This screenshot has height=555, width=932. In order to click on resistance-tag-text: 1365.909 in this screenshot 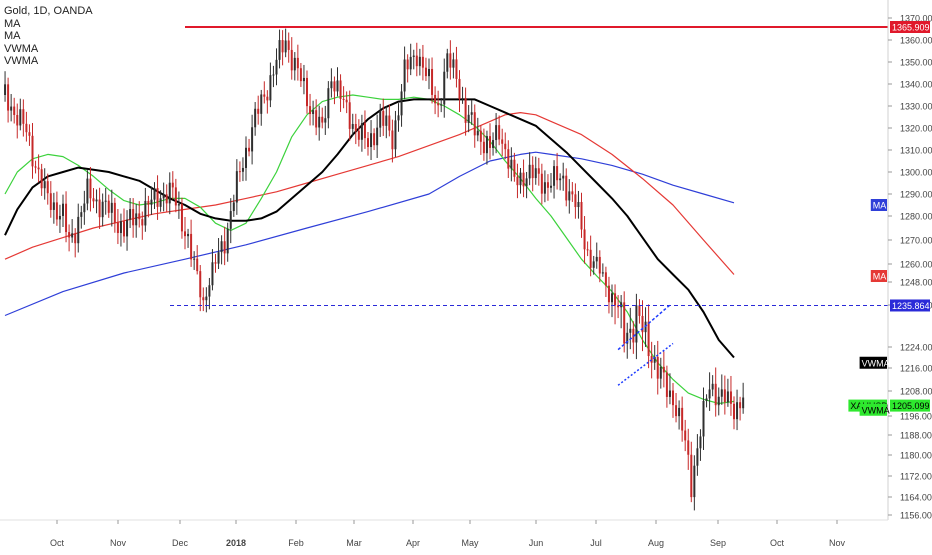, I will do `click(911, 28)`.